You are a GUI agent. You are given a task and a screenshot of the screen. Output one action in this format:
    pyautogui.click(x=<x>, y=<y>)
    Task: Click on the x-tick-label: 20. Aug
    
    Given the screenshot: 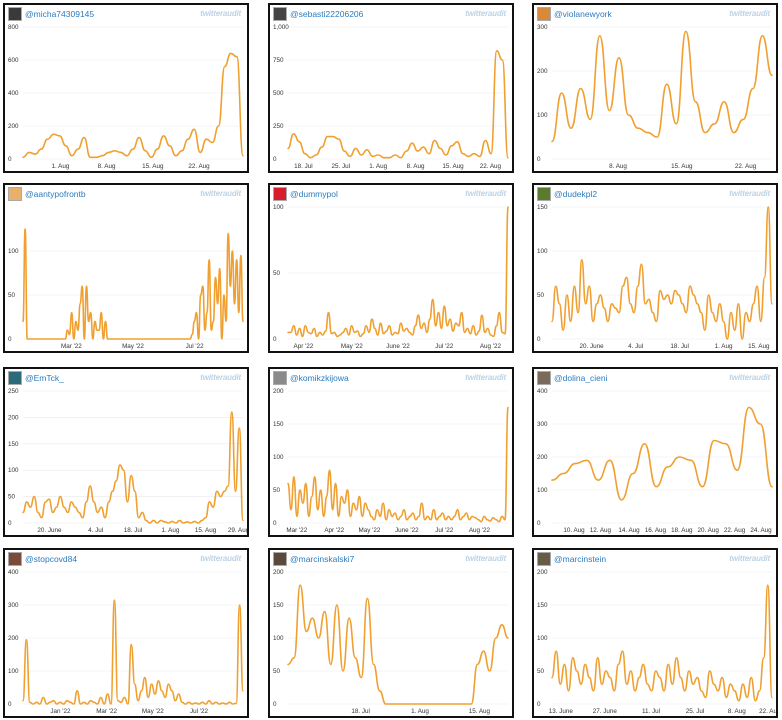 What is the action you would take?
    pyautogui.click(x=709, y=530)
    